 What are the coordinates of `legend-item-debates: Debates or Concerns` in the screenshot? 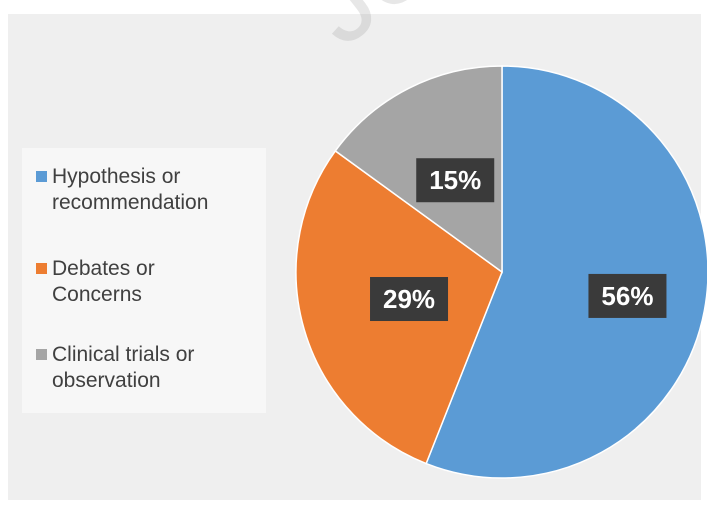 It's located at (124, 282).